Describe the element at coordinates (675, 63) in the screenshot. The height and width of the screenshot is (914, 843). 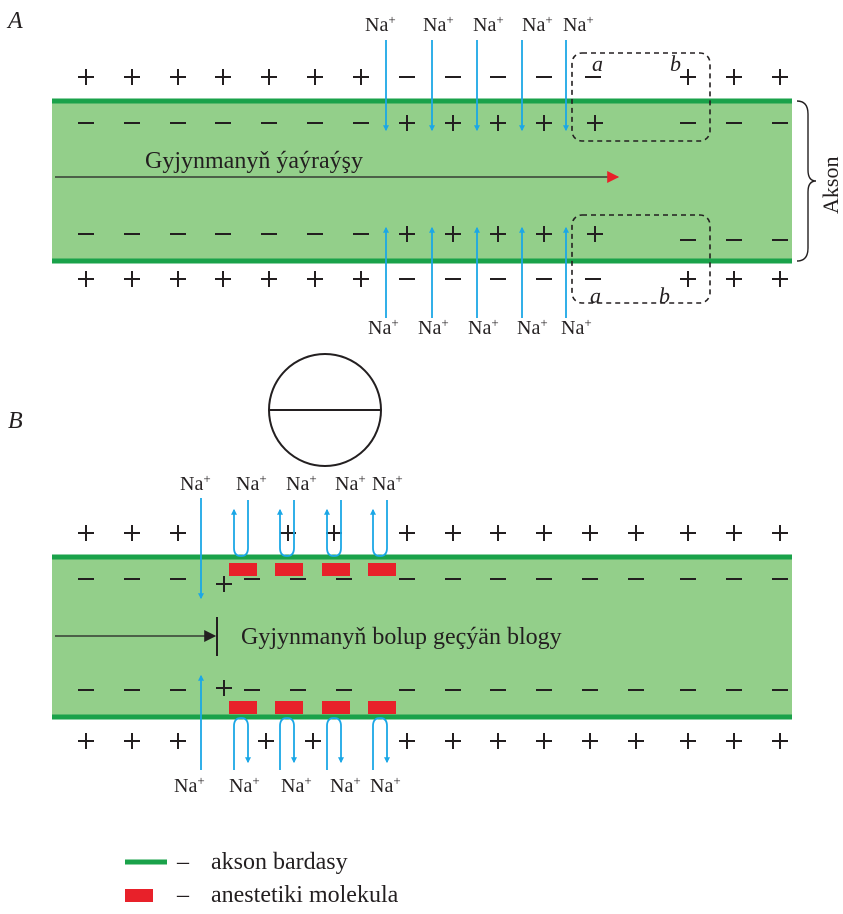
I see `region-b-top: b` at that location.